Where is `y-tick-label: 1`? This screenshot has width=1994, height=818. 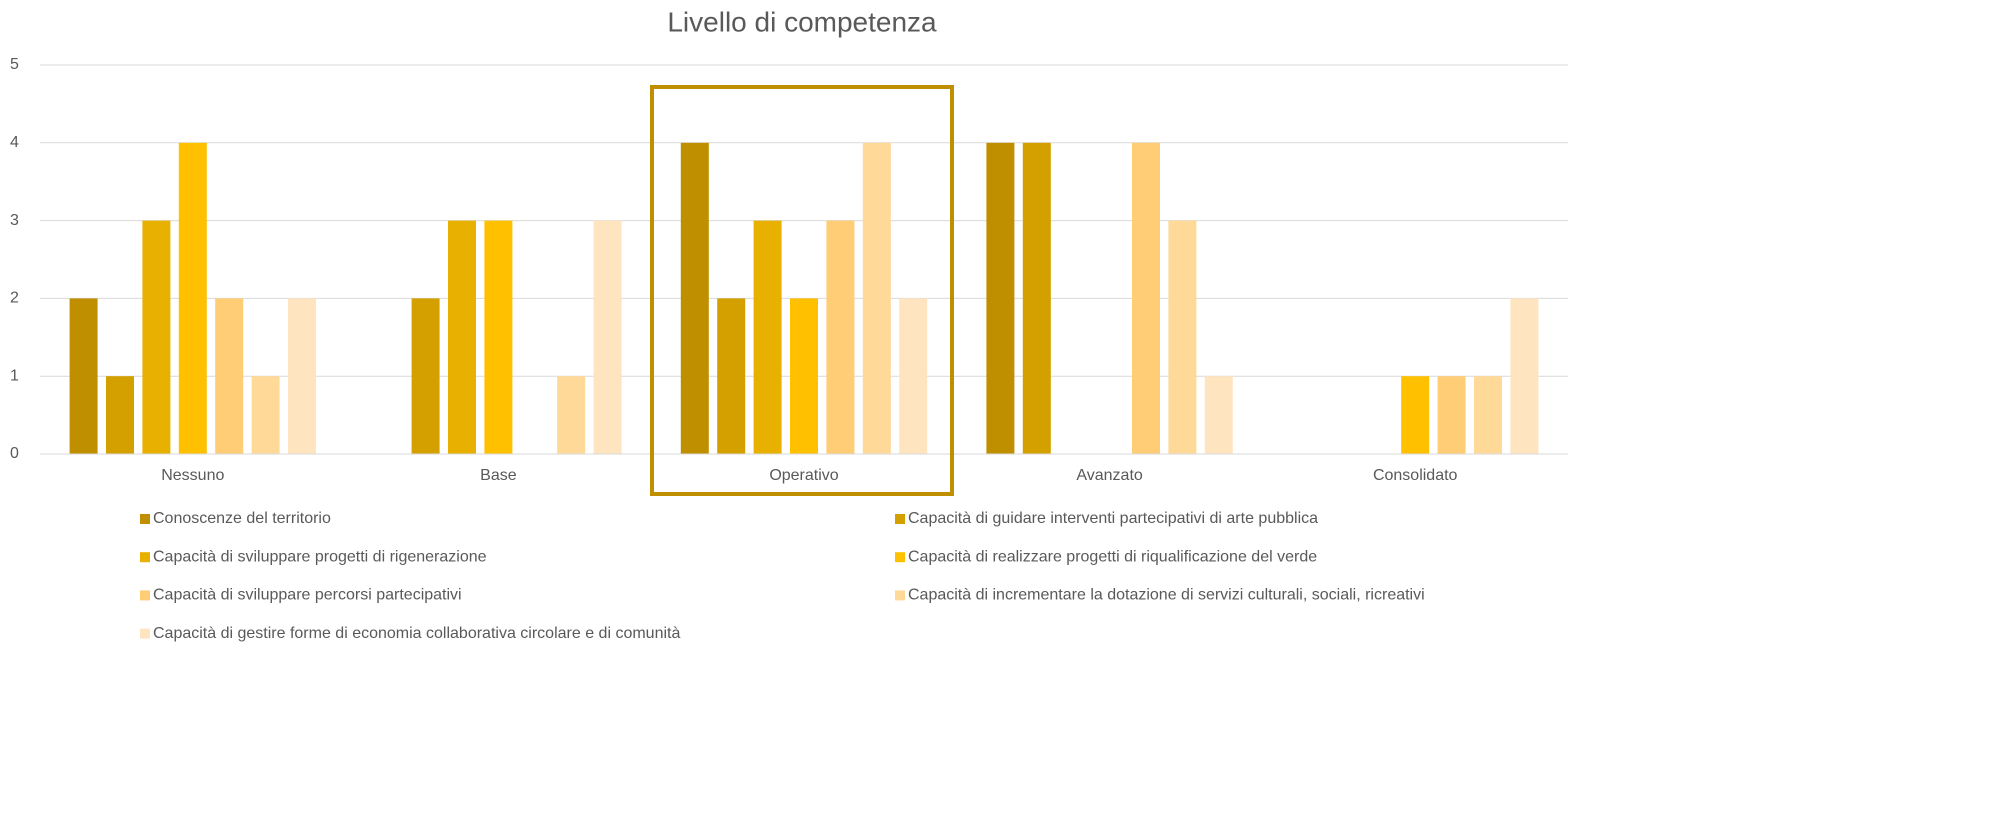 y-tick-label: 1 is located at coordinates (14, 375).